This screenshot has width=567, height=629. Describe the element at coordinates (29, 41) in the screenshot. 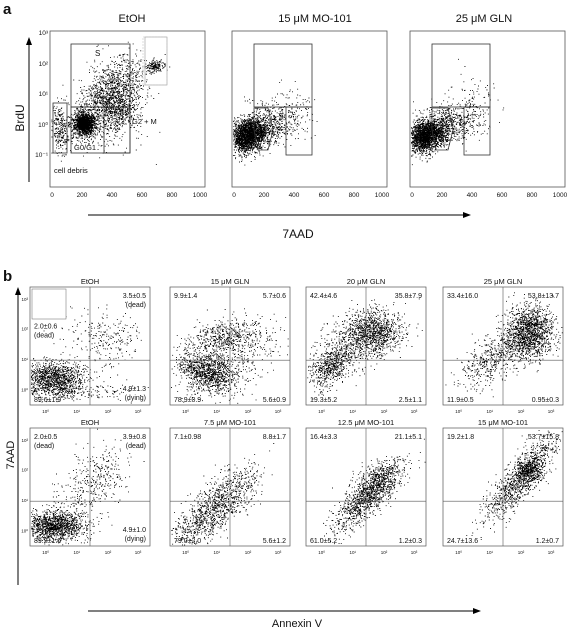

I see `panel-a-y-arrowhead` at that location.